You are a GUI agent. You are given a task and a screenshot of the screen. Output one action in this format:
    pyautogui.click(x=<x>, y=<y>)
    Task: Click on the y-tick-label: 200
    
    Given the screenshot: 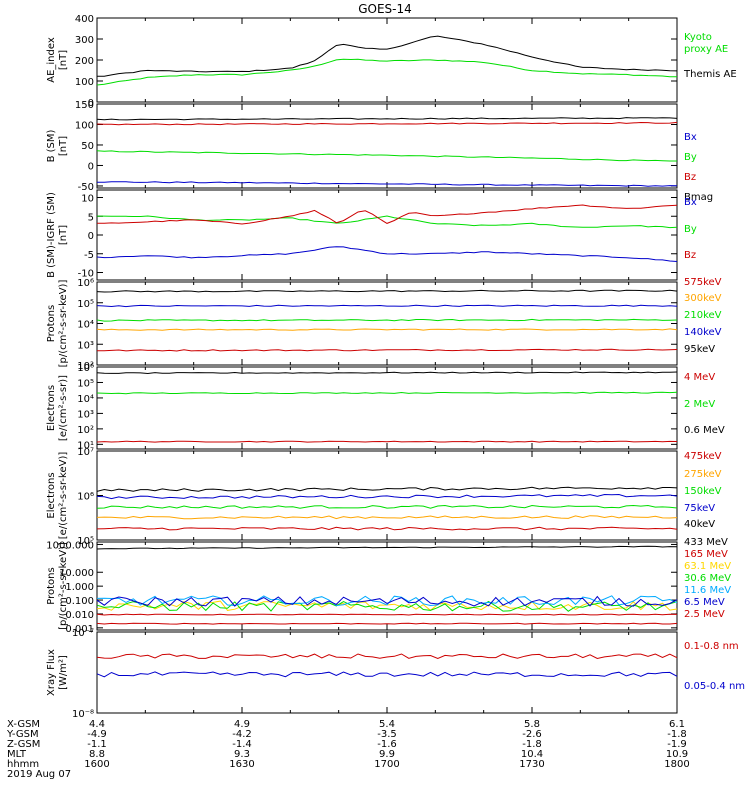 What is the action you would take?
    pyautogui.click(x=84, y=61)
    